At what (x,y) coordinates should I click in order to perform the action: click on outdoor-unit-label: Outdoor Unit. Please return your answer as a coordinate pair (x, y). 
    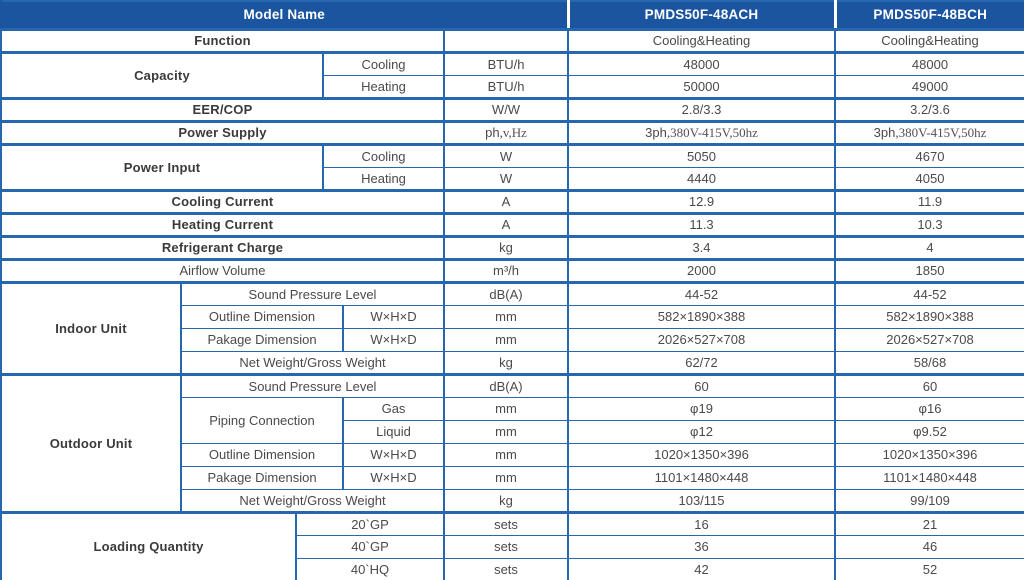
    Looking at the image, I should click on (91, 444).